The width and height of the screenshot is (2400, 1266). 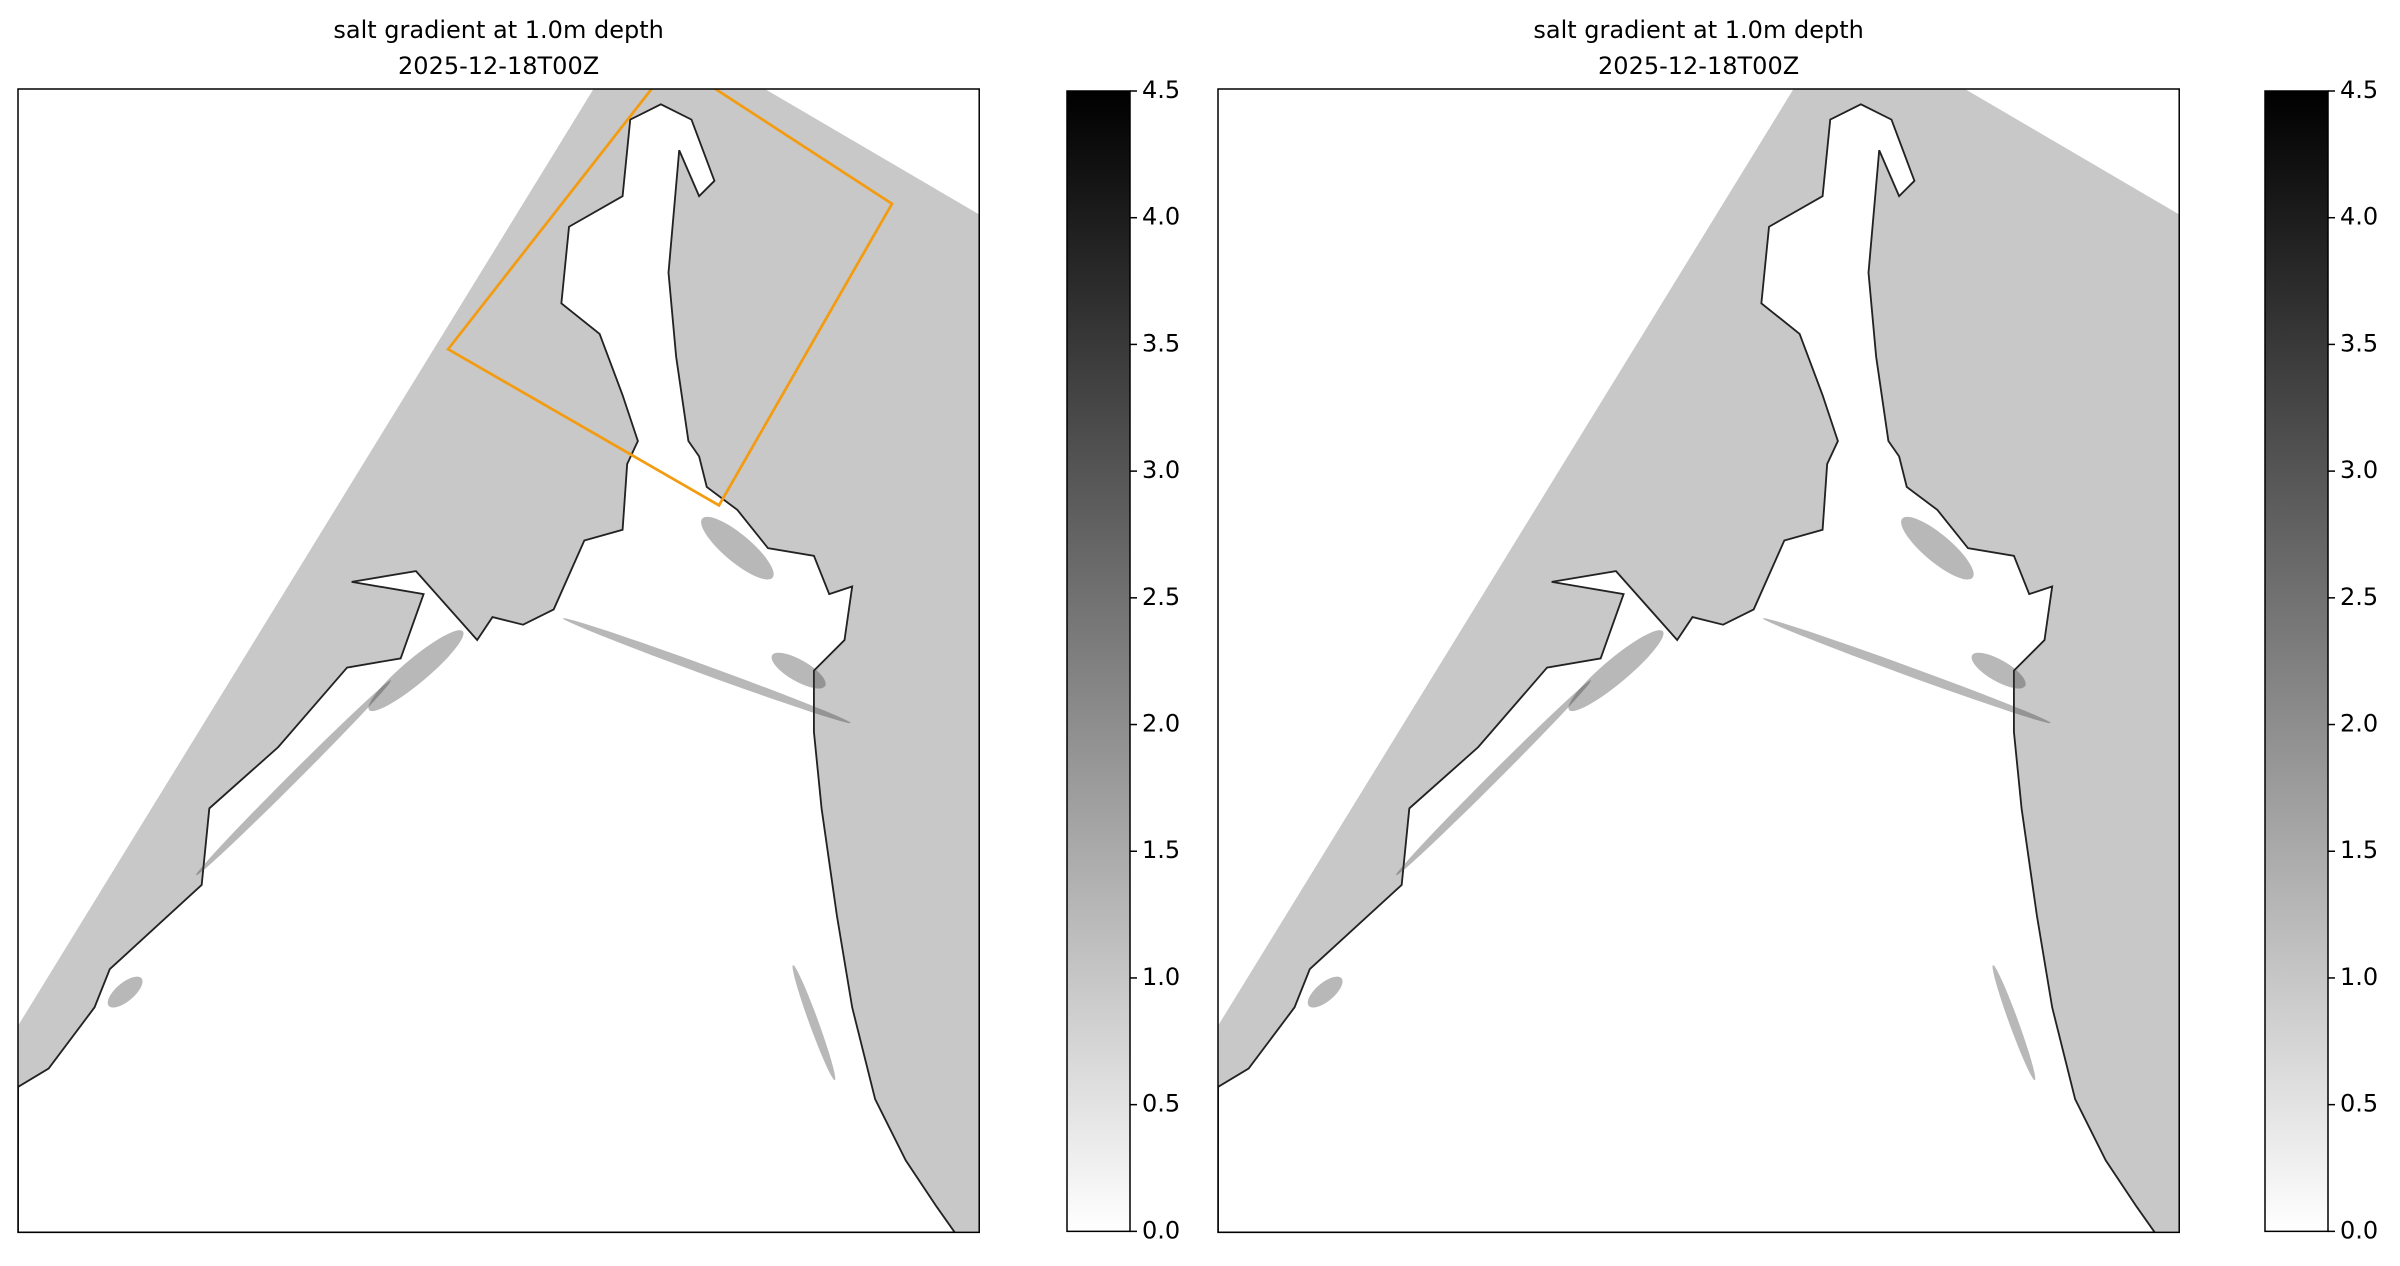 What do you see at coordinates (670, 298) in the screenshot?
I see `inset-box` at bounding box center [670, 298].